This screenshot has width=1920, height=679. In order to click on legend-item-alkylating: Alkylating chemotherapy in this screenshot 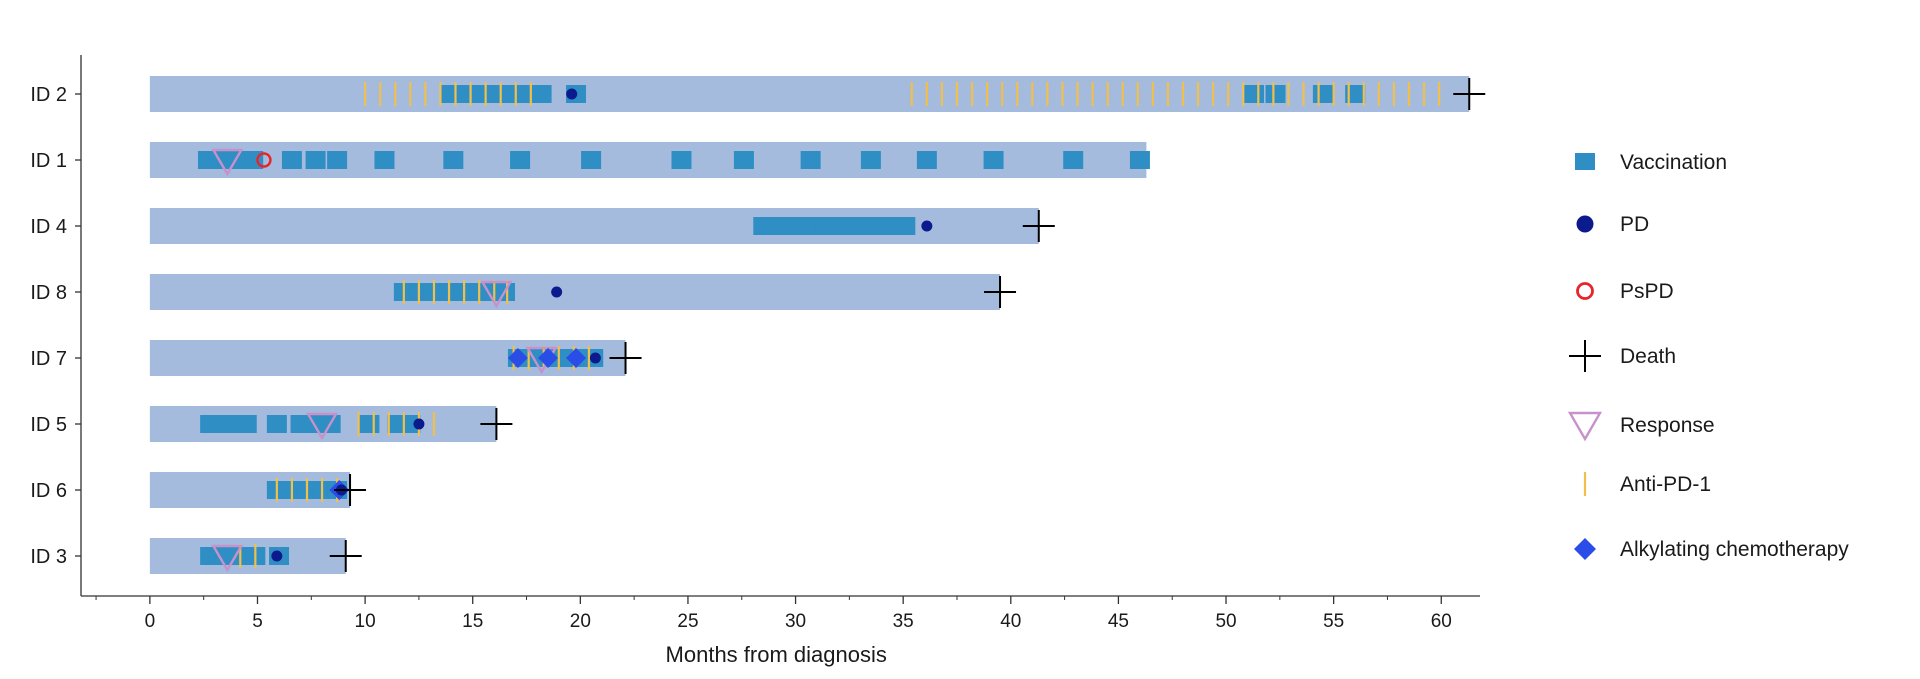, I will do `click(1711, 549)`.